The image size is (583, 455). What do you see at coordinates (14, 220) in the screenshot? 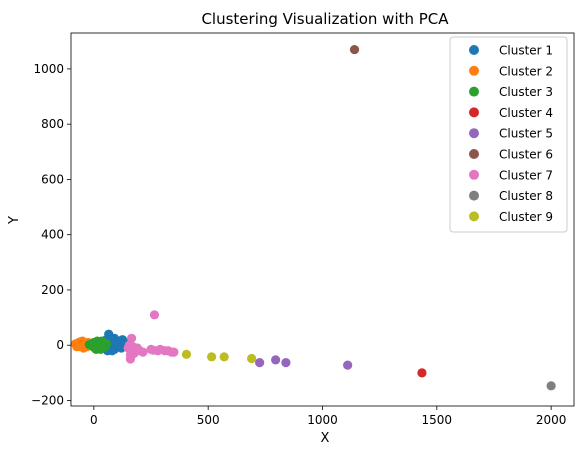
I see `y-axis-label: Y` at bounding box center [14, 220].